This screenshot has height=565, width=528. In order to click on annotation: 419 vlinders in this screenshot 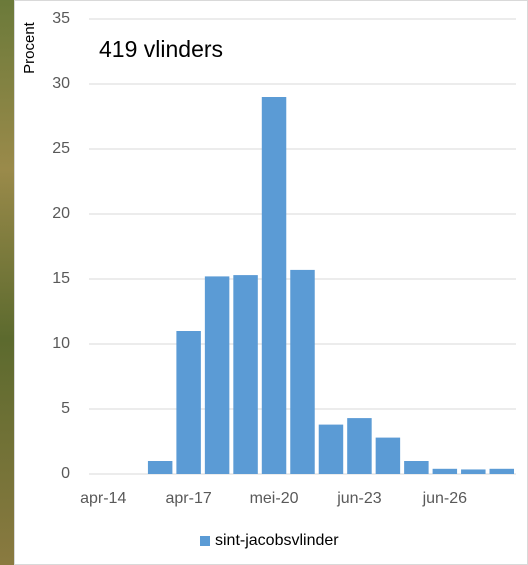, I will do `click(161, 49)`.